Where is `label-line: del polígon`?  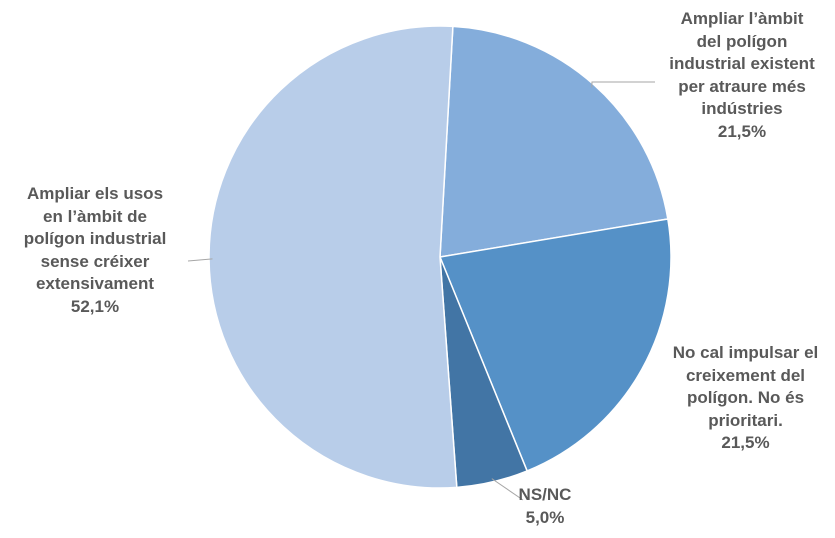 label-line: del polígon is located at coordinates (742, 41).